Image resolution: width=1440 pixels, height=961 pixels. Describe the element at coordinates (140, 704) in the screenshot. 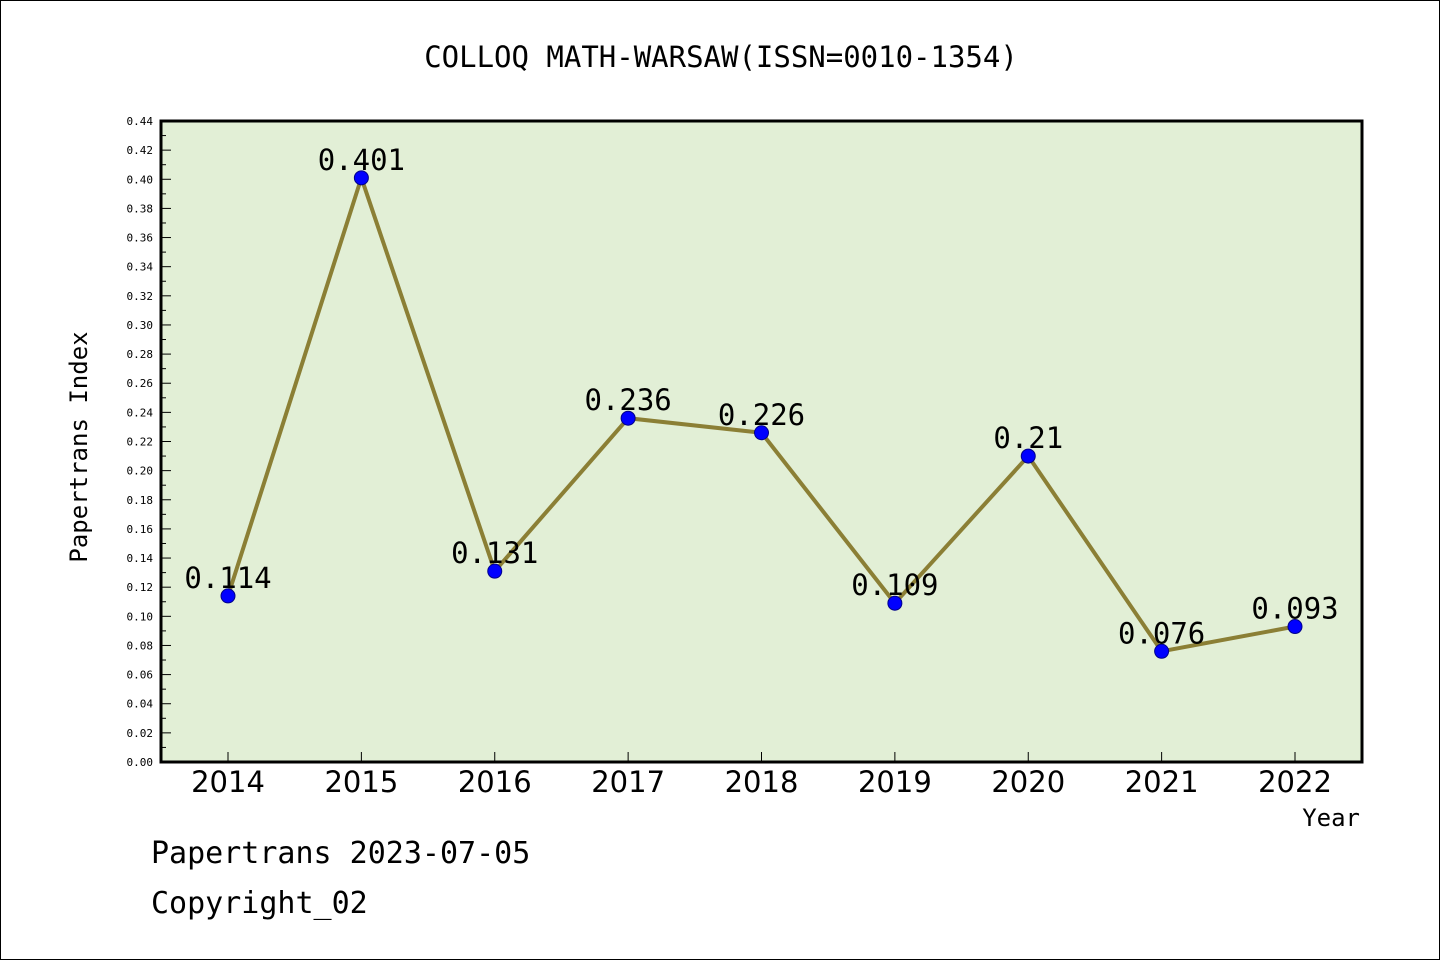

I see `y-tick-label: 0.04` at that location.